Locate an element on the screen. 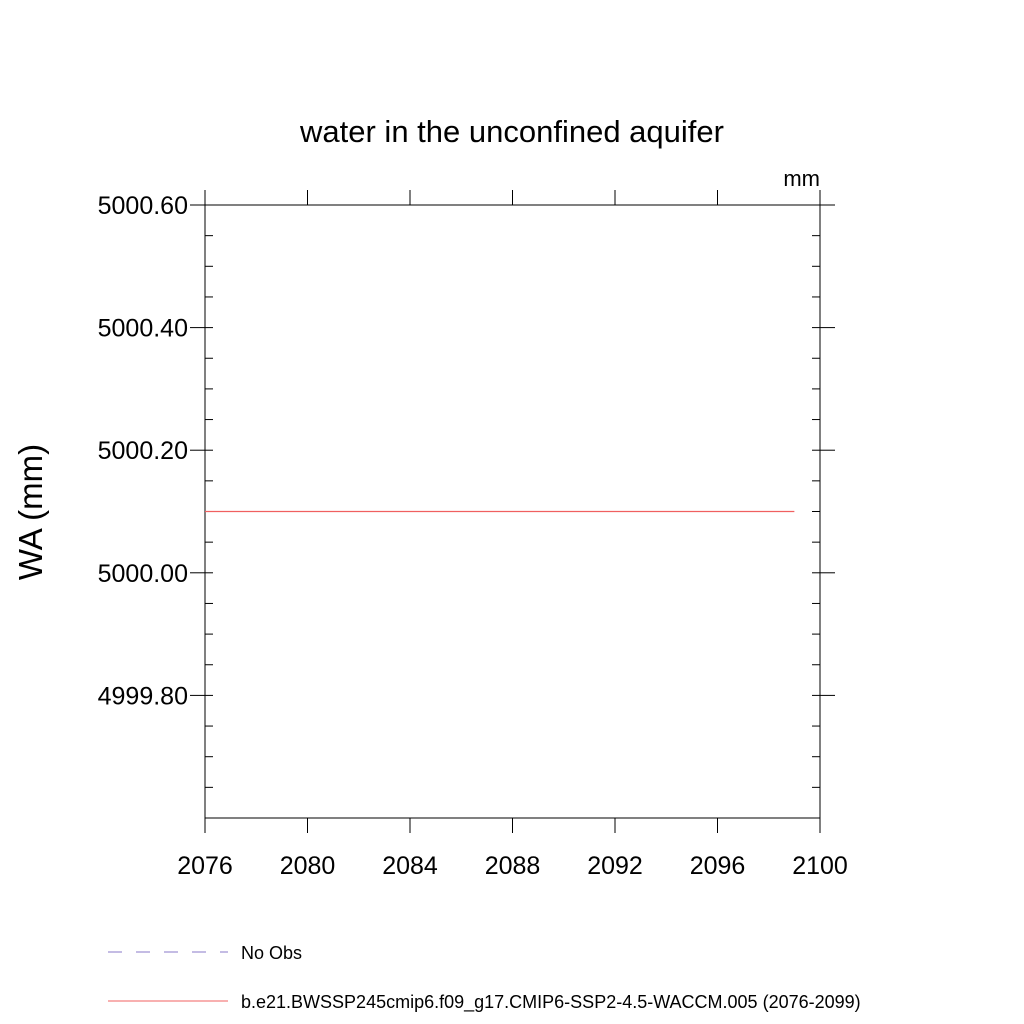 This screenshot has width=1024, height=1024. x-tick-label: 2096 is located at coordinates (718, 866).